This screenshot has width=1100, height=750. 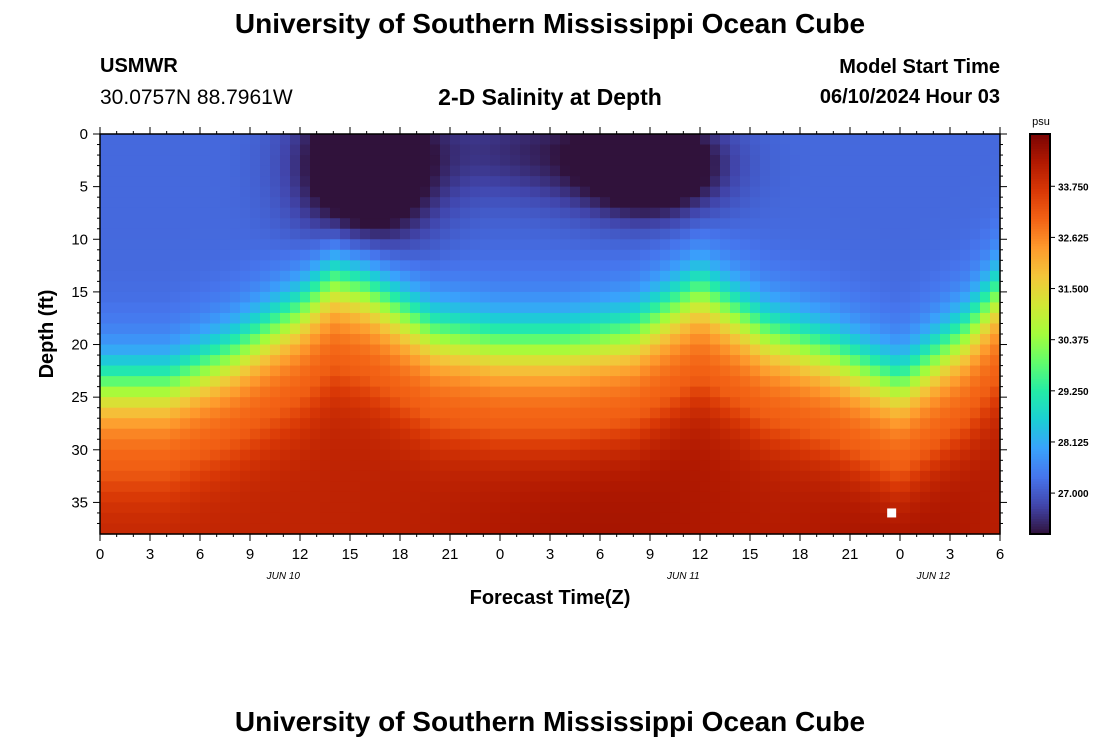 I want to click on x-tick-label: 15, so click(x=750, y=554).